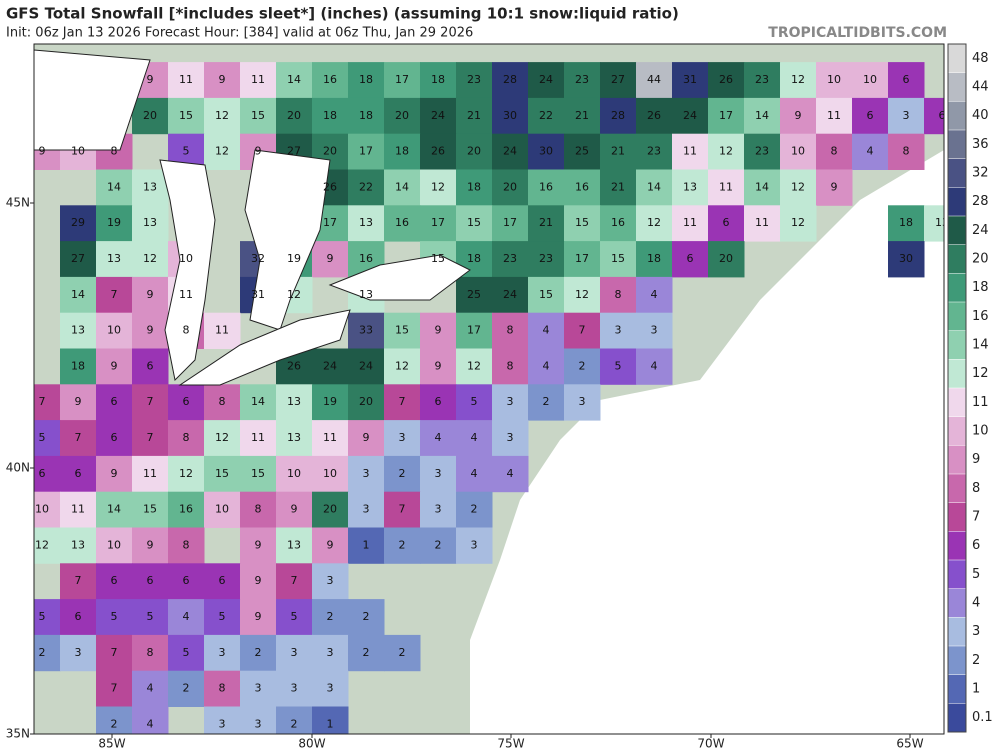 The image size is (1000, 753). What do you see at coordinates (366, 222) in the screenshot?
I see `snow-value: 13` at bounding box center [366, 222].